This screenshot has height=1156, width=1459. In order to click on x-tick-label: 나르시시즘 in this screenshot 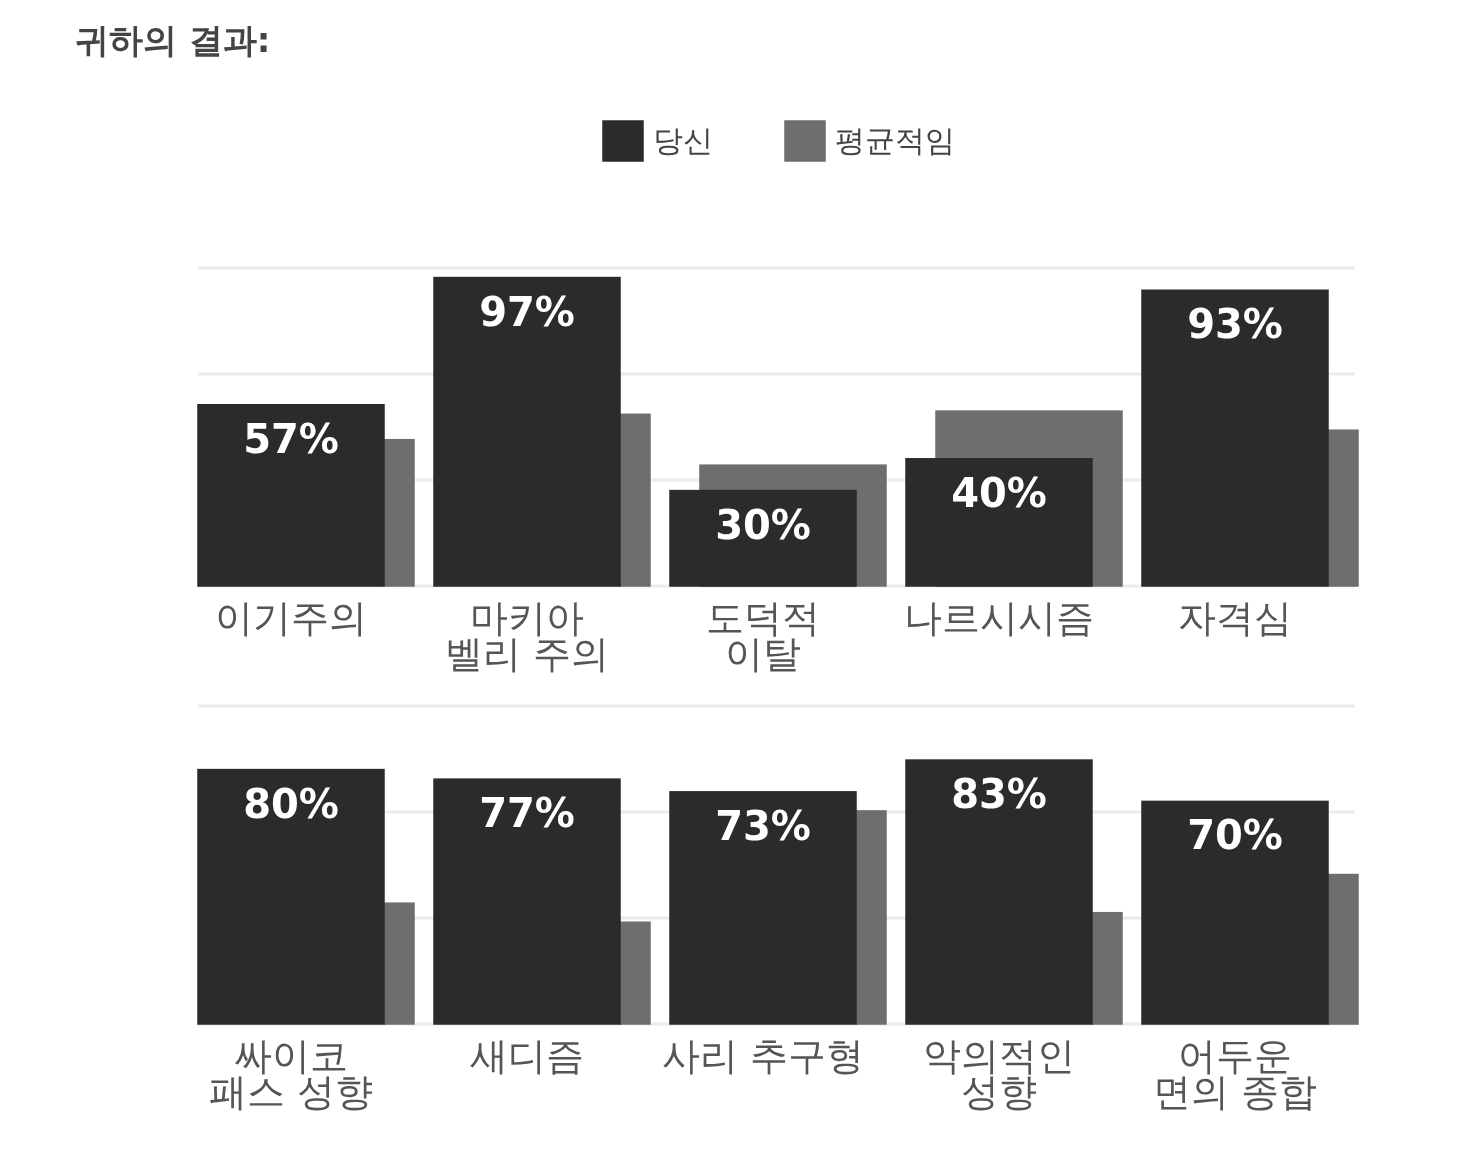, I will do `click(999, 618)`.